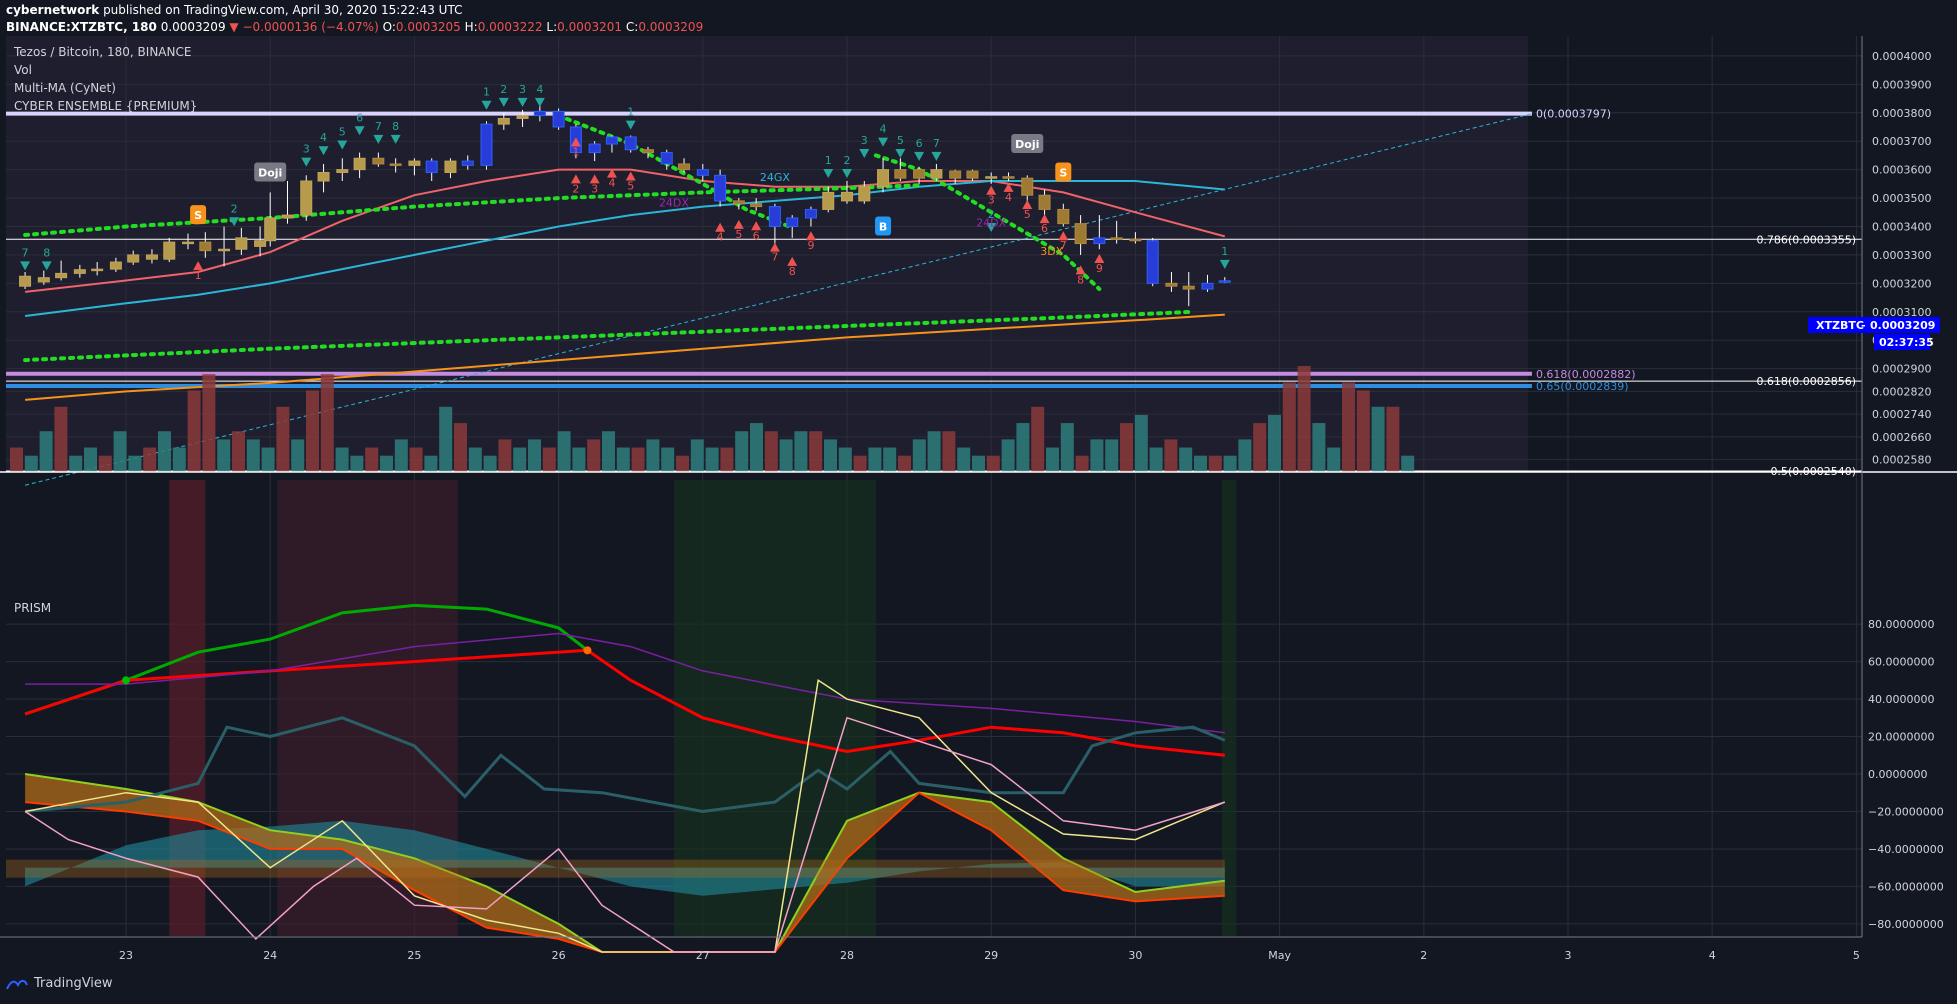 This screenshot has height=1004, width=1957. Describe the element at coordinates (81, 27) in the screenshot. I see `symbol-interval: BINANCE:XTZBTC, 180` at that location.